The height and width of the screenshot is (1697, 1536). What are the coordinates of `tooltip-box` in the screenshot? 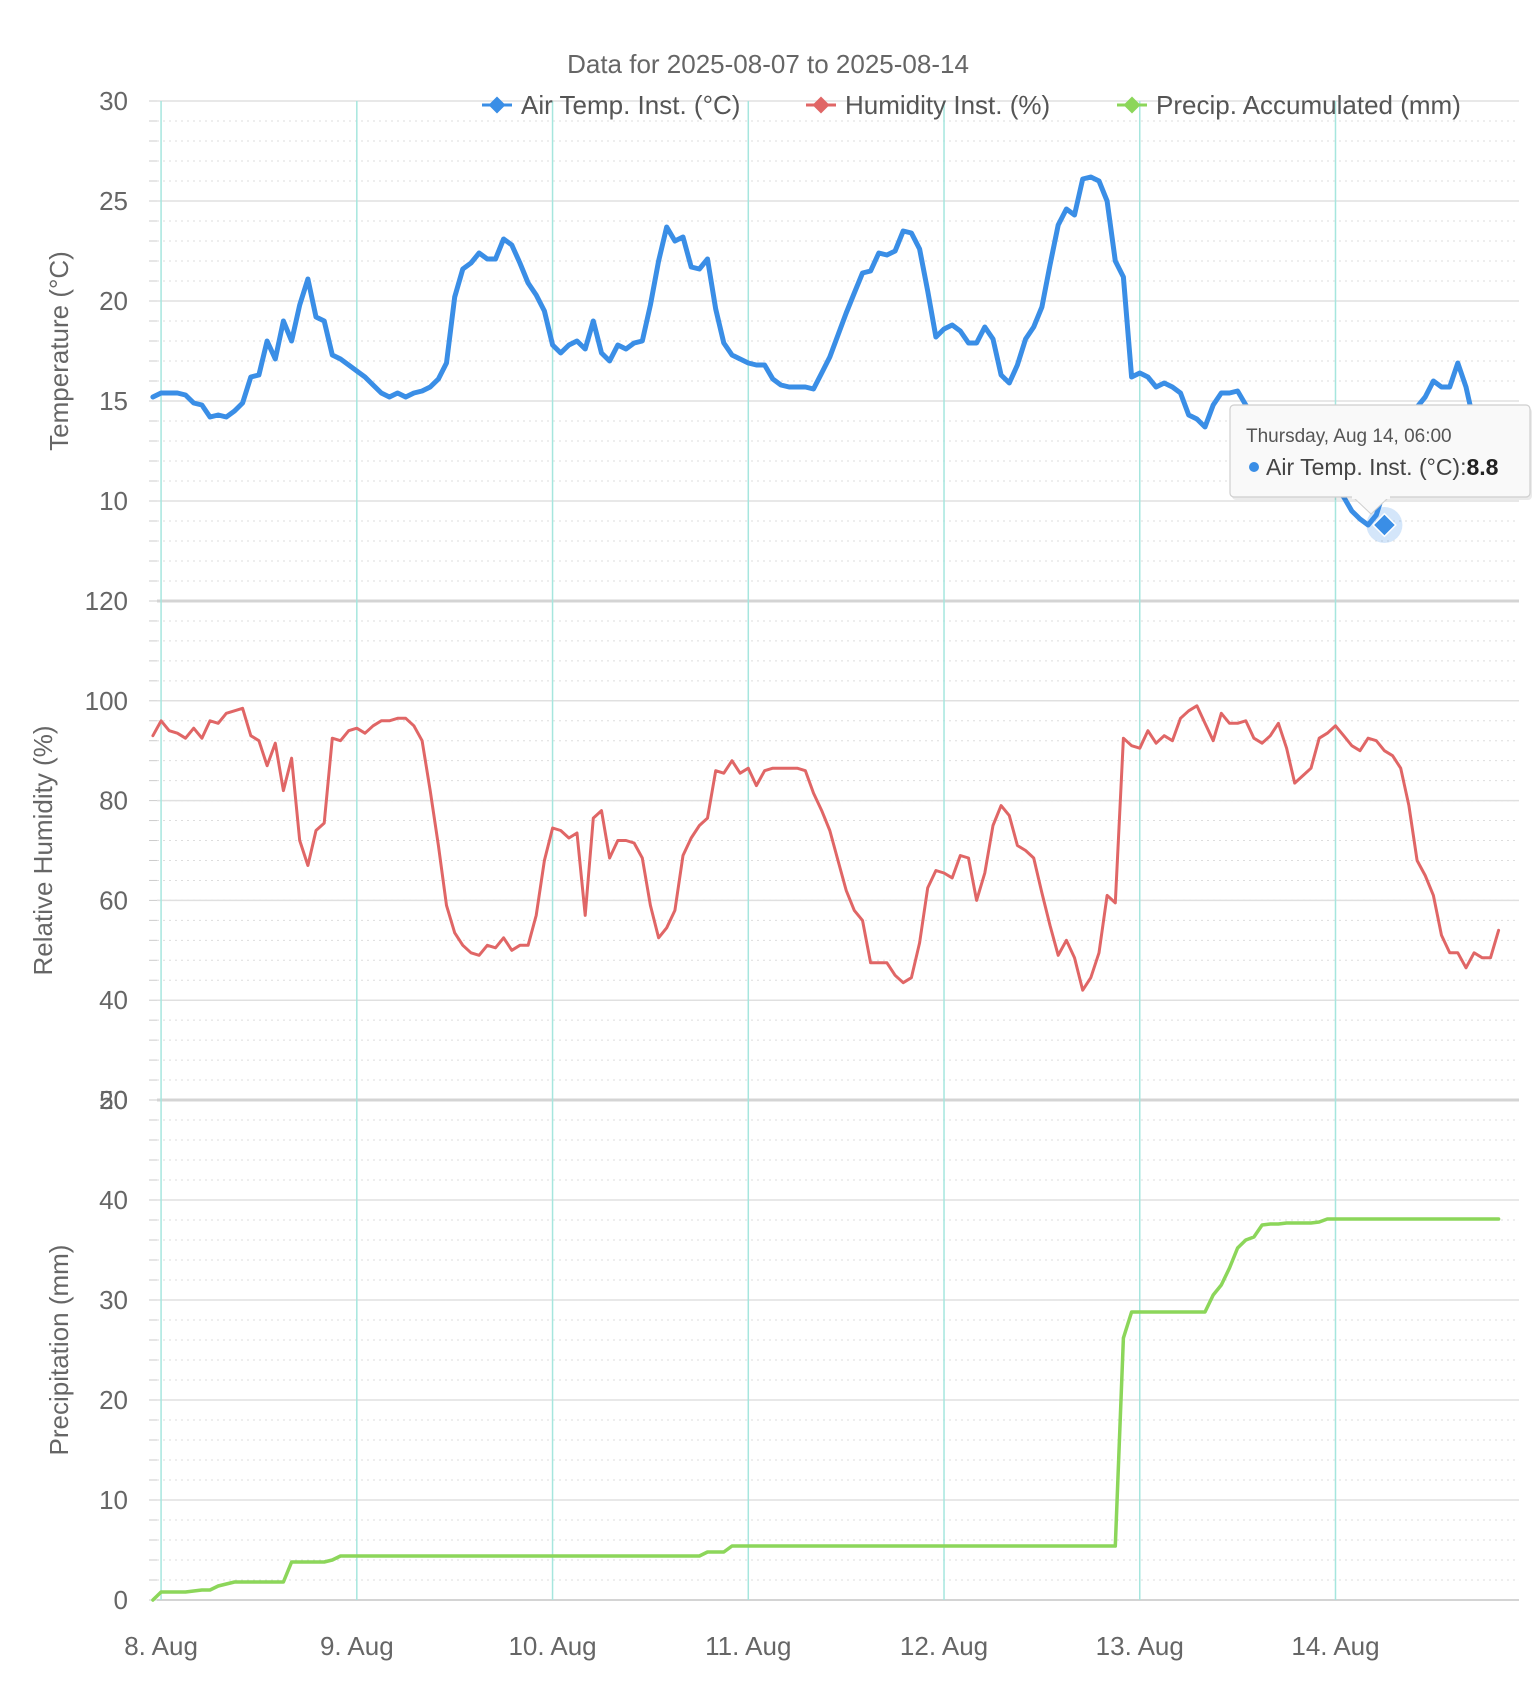 It's located at (1380, 451).